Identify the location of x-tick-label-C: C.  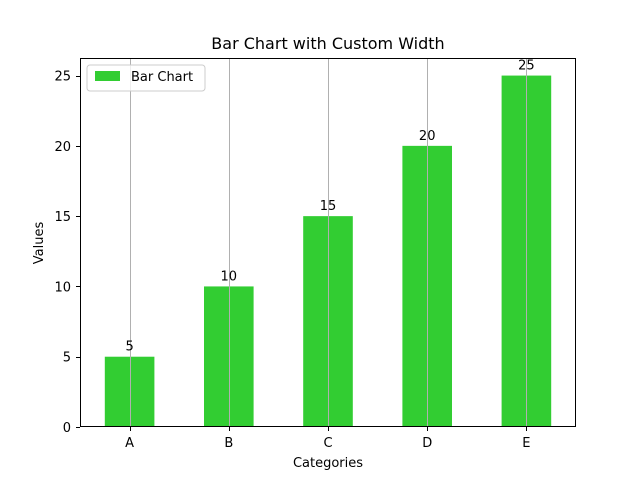
(327, 443).